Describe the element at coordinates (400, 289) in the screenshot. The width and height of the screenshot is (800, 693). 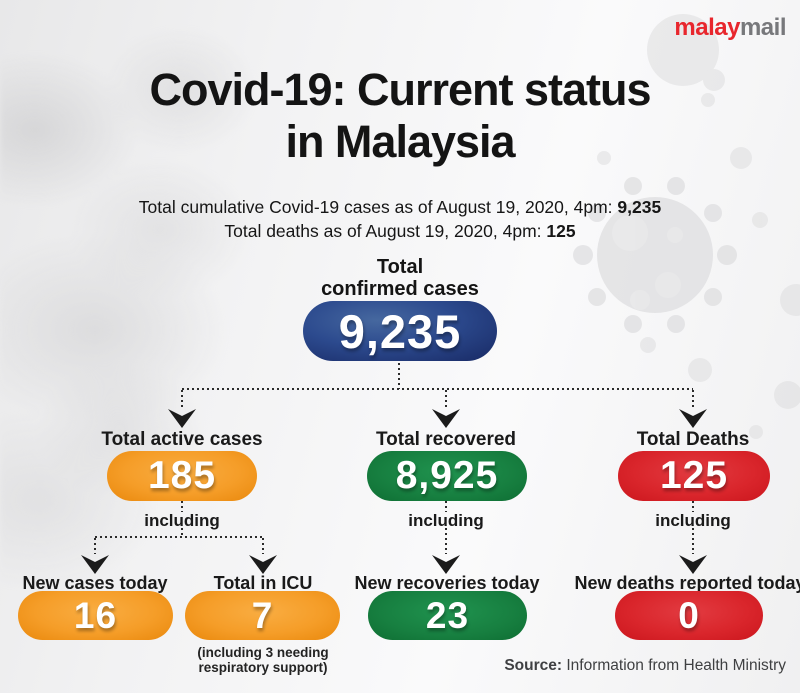
I see `root-label-line2: confirmed cases` at that location.